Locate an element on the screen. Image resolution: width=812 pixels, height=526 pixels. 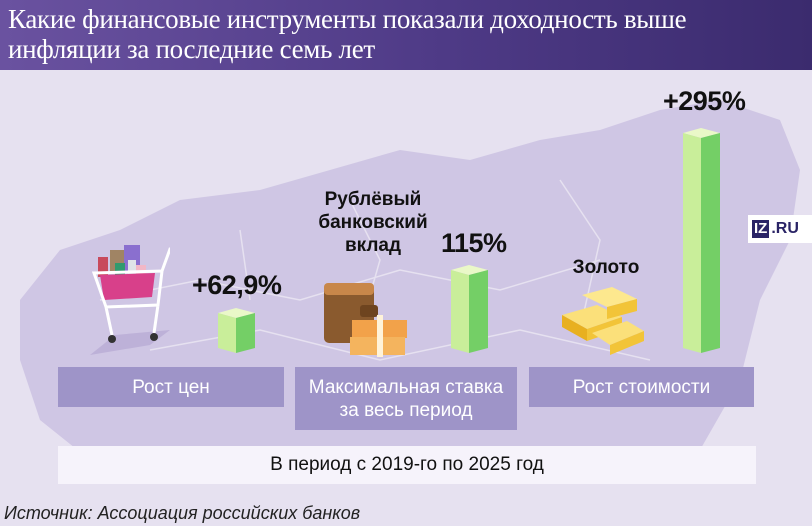
value-label-prices: +62,9% is located at coordinates (237, 285).